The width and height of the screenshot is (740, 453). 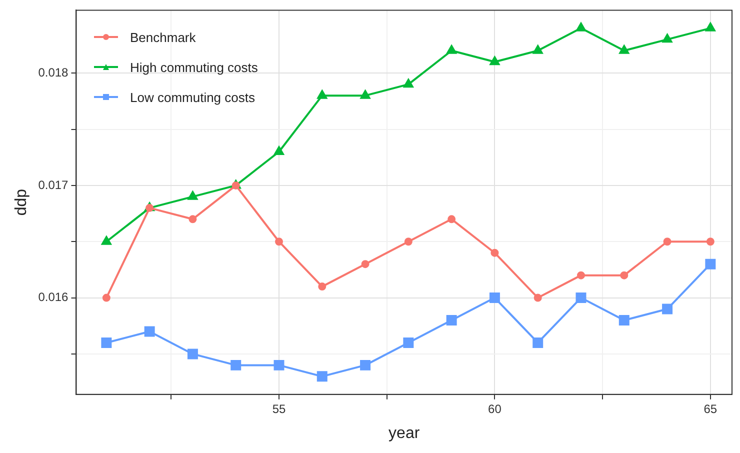 What do you see at coordinates (53, 72) in the screenshot?
I see `y-tick-label: 0.018` at bounding box center [53, 72].